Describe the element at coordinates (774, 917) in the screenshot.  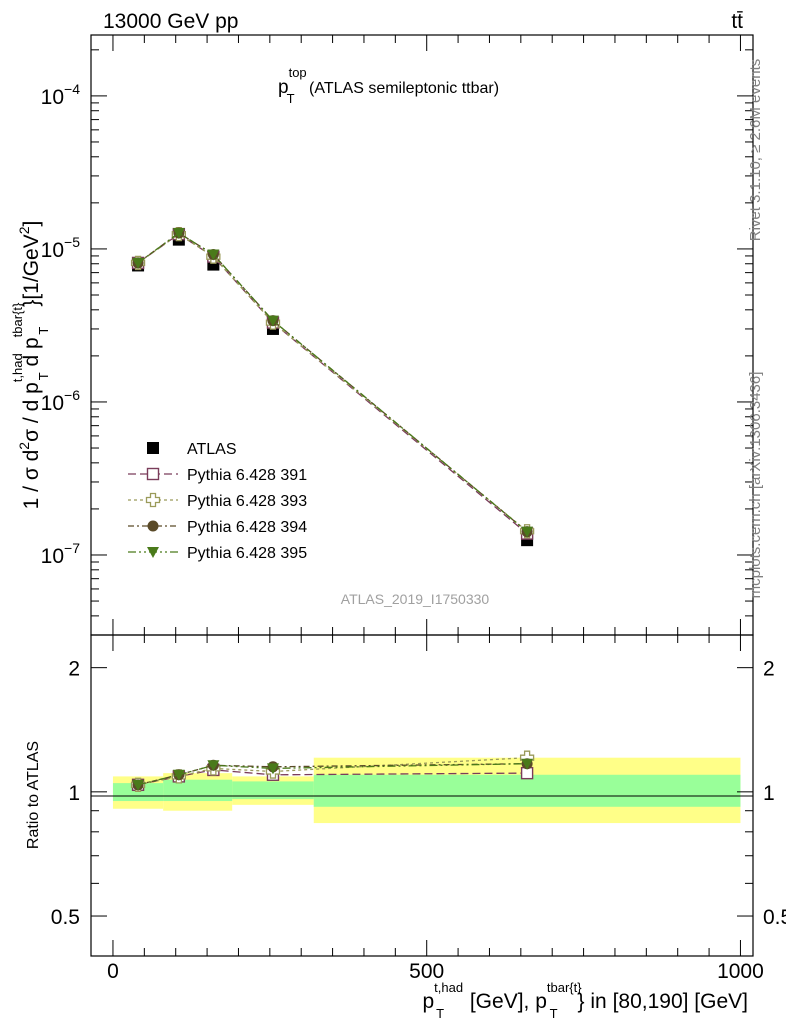
I see `ratio-y-tick-label-right: 0.5` at that location.